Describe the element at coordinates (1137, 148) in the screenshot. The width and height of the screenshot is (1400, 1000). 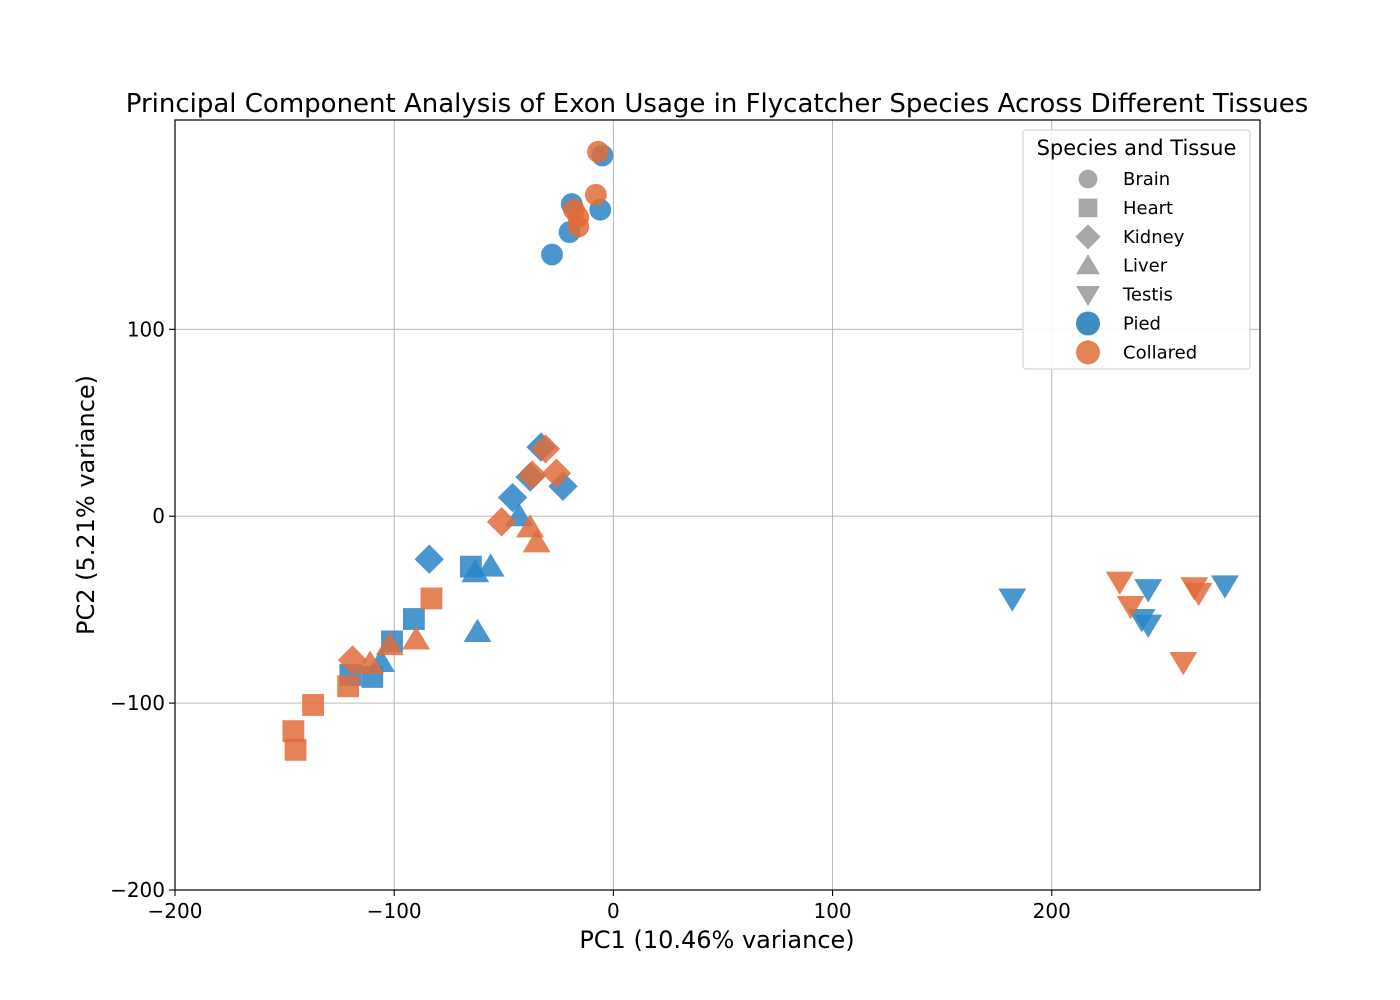
I see `legend-title: Species and Tissue` at that location.